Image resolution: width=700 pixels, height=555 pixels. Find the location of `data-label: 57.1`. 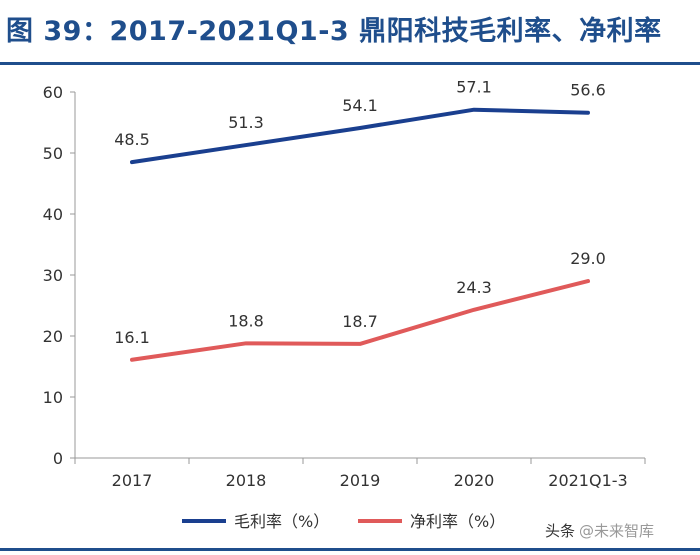

data-label: 57.1 is located at coordinates (474, 87).